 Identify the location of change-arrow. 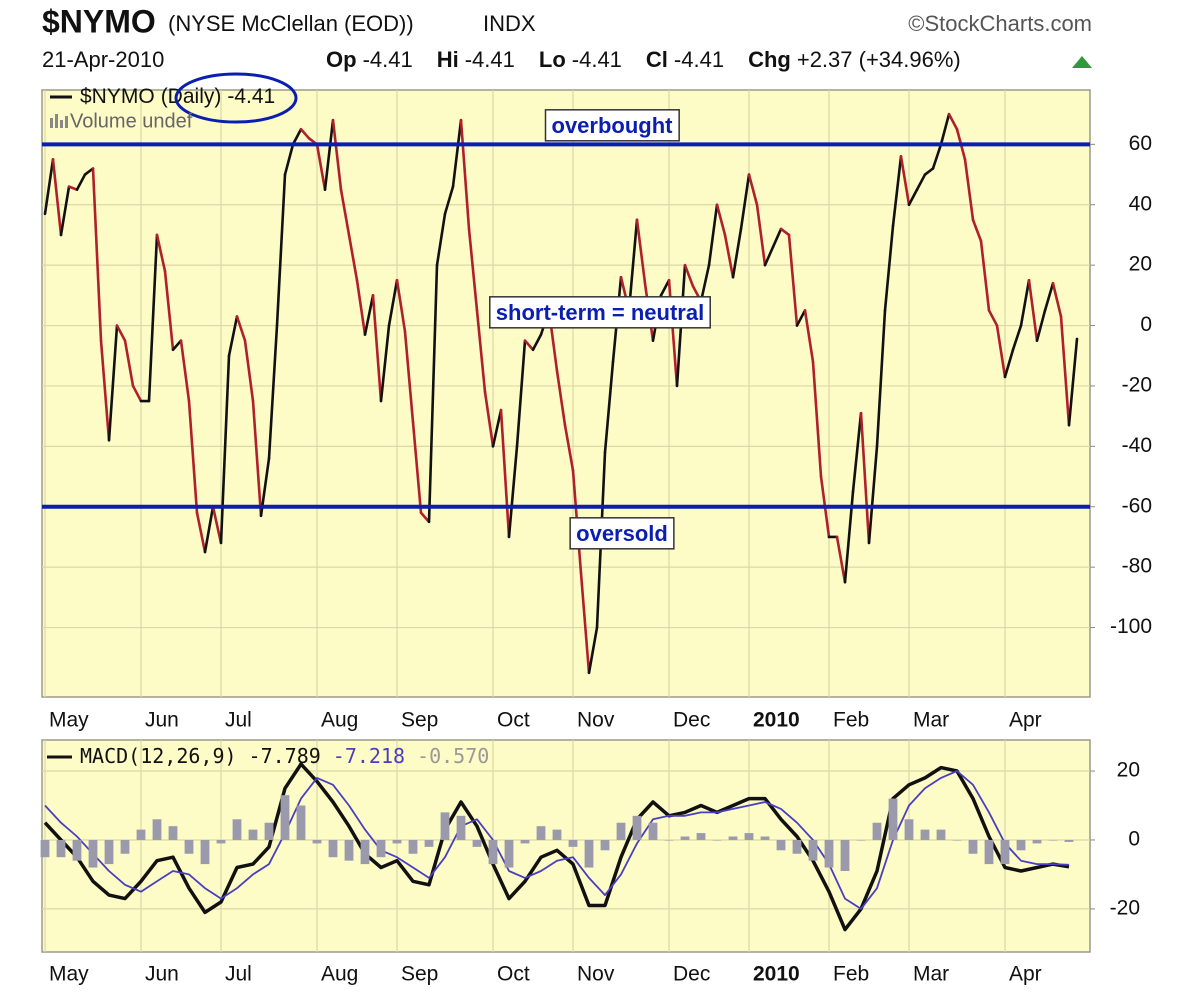
(1082, 62).